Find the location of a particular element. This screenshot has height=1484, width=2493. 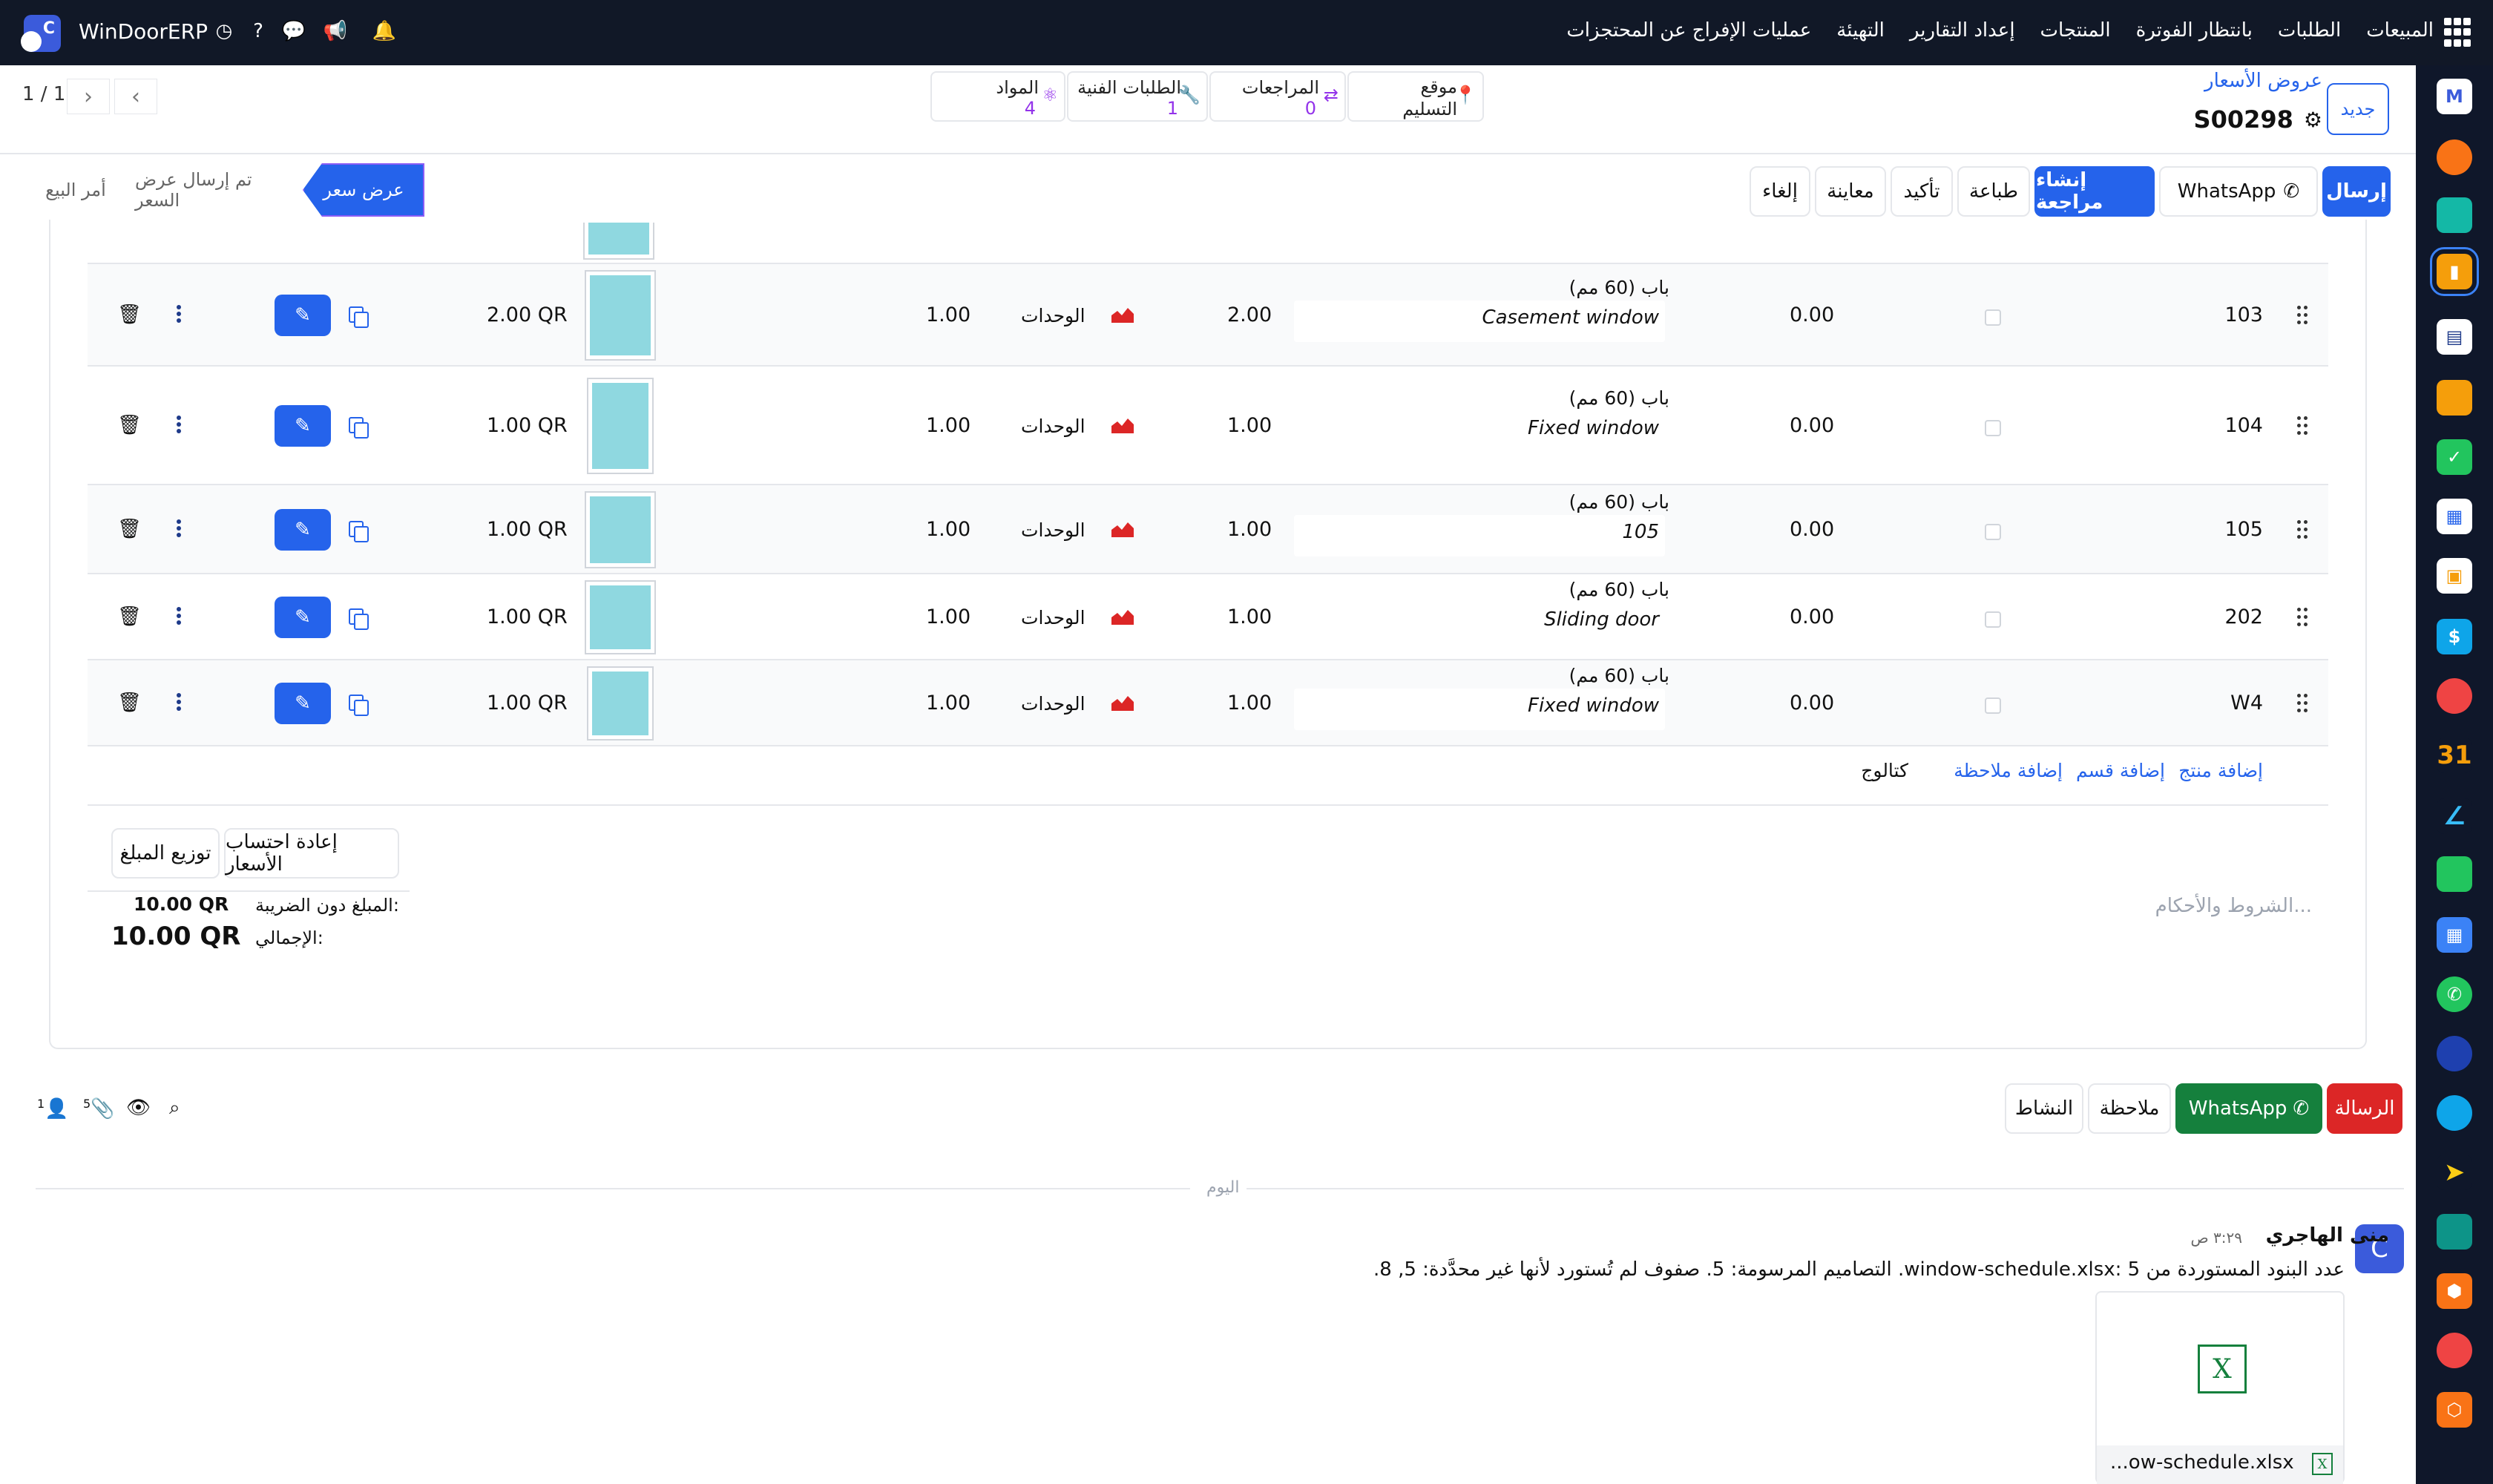

brand-name: WinDoorERP is located at coordinates (143, 31).